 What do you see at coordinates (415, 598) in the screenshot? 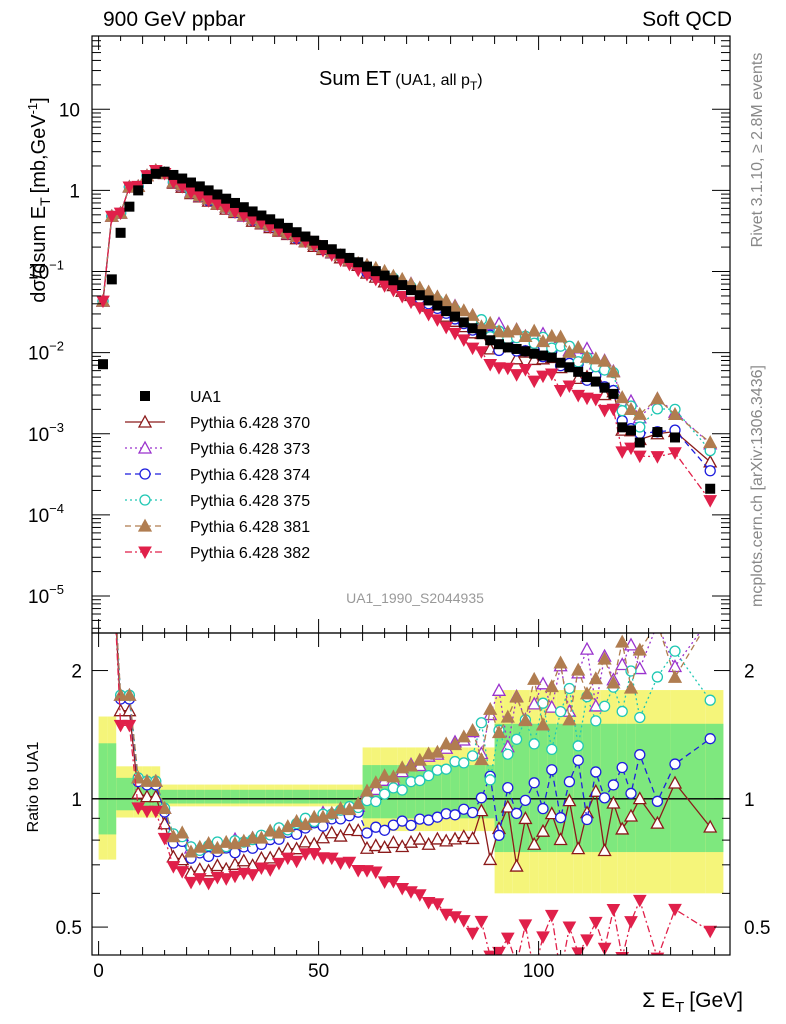
I see `analysis-tag: UA1_1990_S2044935` at bounding box center [415, 598].